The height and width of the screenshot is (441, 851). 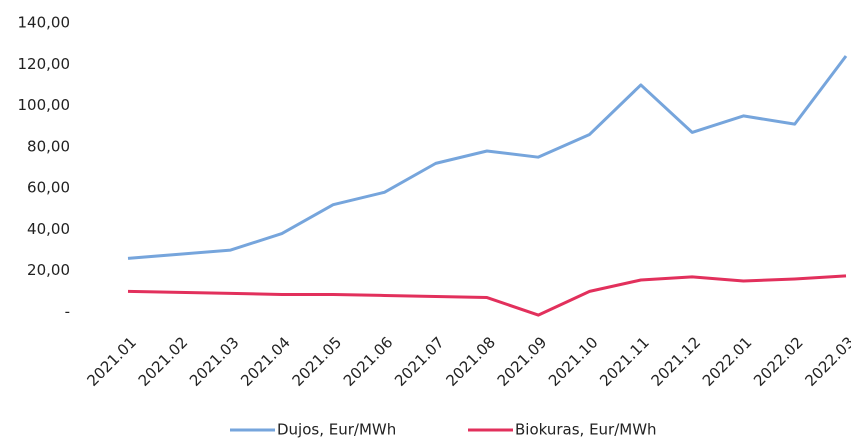 What do you see at coordinates (522, 361) in the screenshot?
I see `x-tick-label: 2021.09` at bounding box center [522, 361].